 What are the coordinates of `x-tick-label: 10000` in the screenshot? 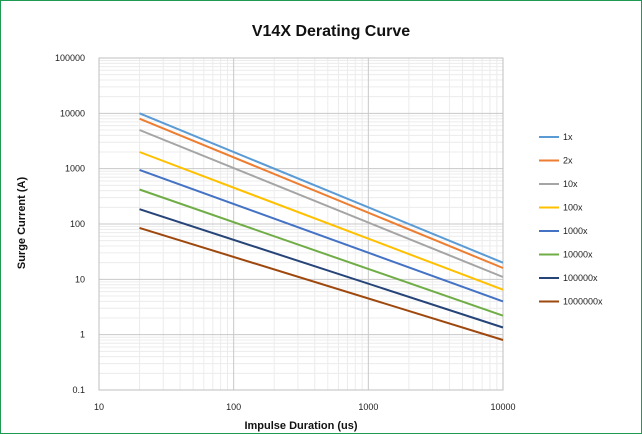 It's located at (502, 407).